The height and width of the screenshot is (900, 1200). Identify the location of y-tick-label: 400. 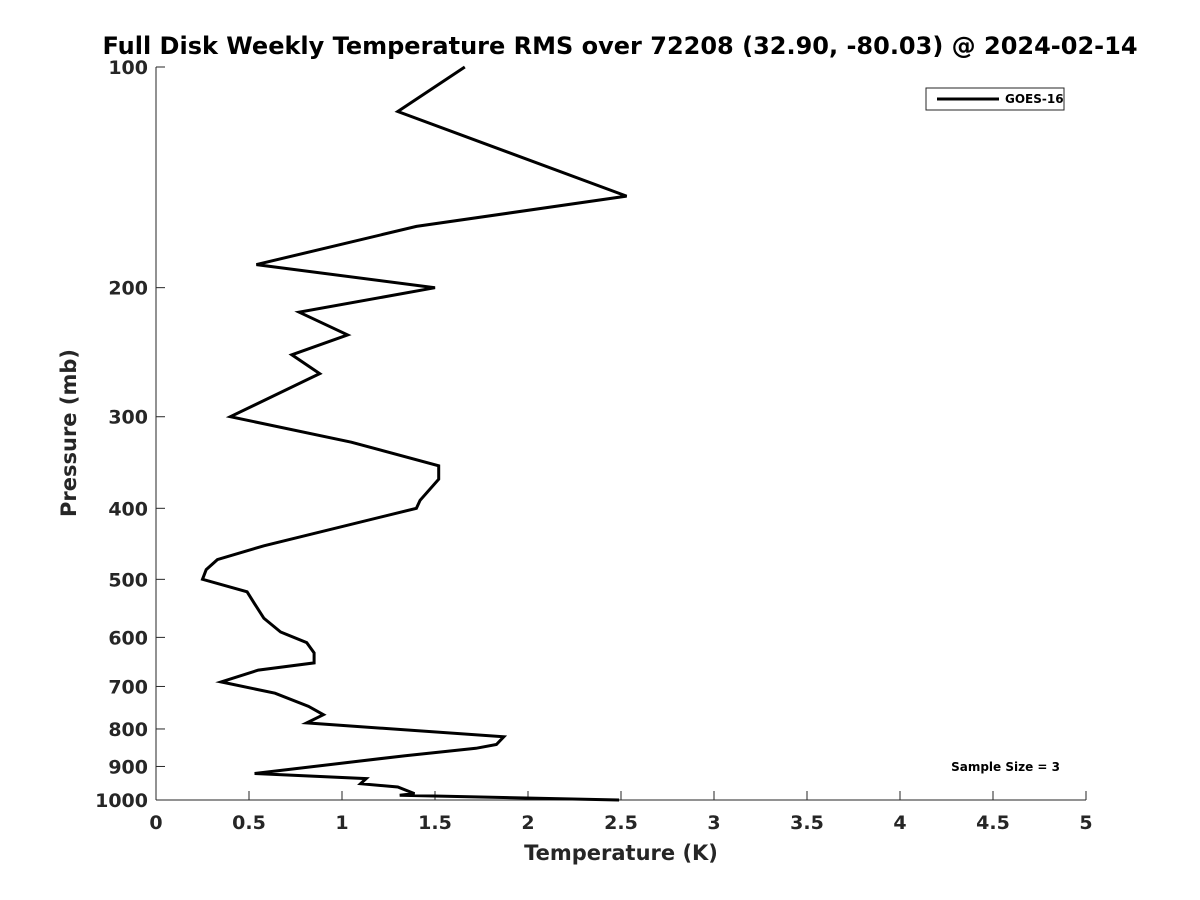
(128, 509).